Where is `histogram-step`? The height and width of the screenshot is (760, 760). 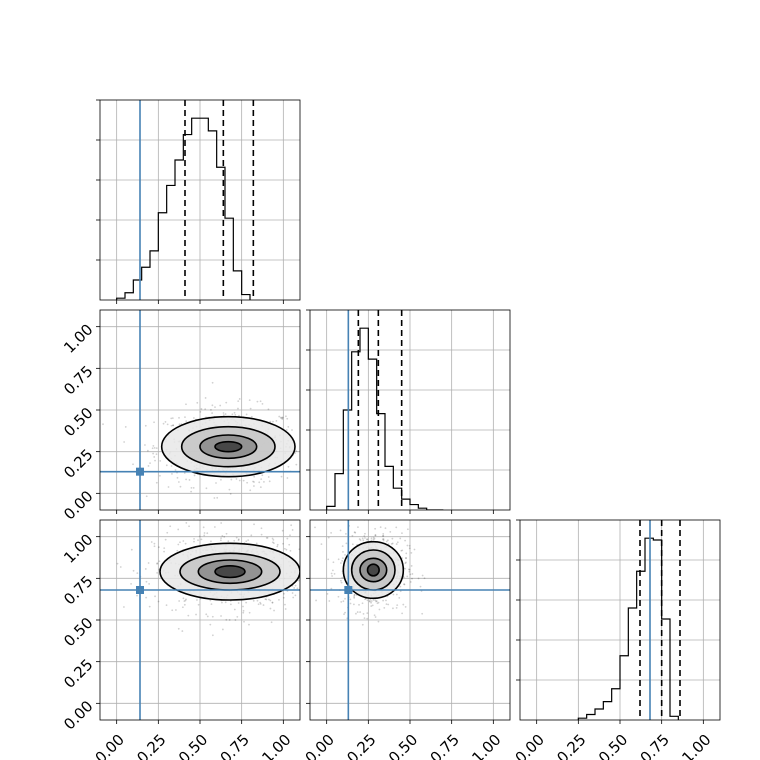
histogram-step is located at coordinates (385, 418).